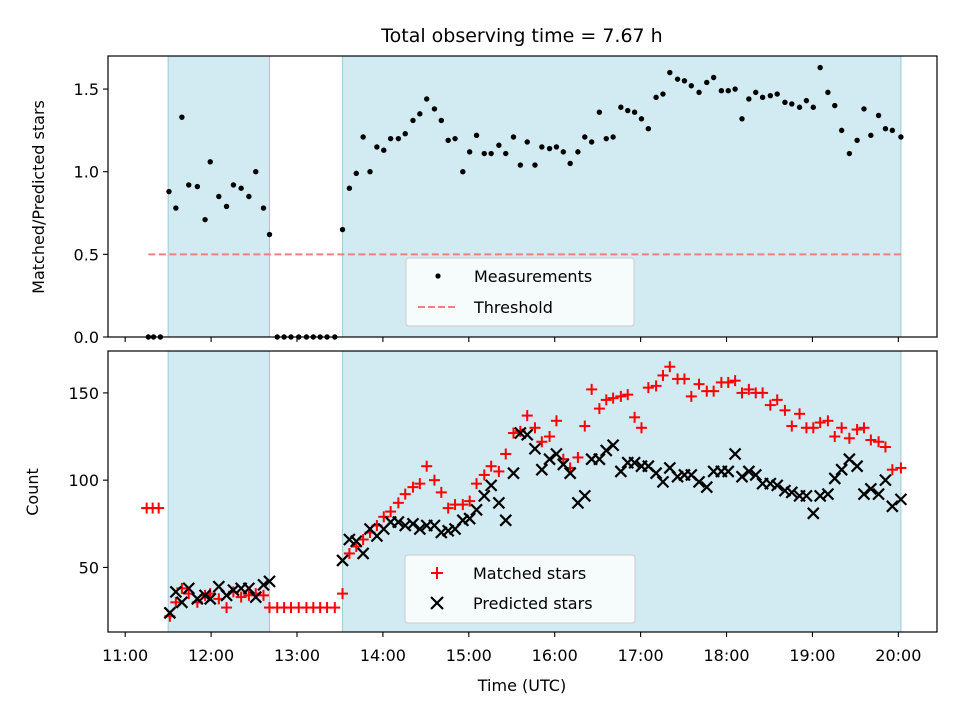  What do you see at coordinates (437, 603) in the screenshot?
I see `legend-predicted-marker` at bounding box center [437, 603].